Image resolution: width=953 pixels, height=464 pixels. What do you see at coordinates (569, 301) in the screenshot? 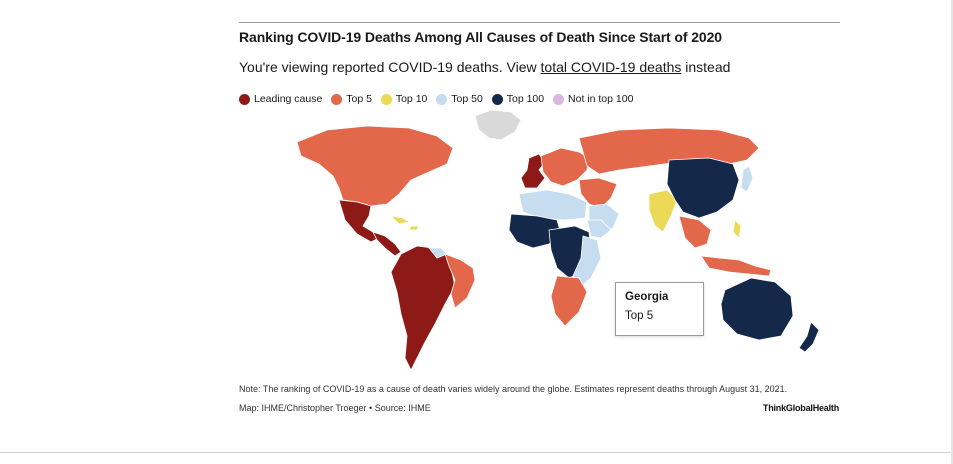
I see `region-southern-africa` at bounding box center [569, 301].